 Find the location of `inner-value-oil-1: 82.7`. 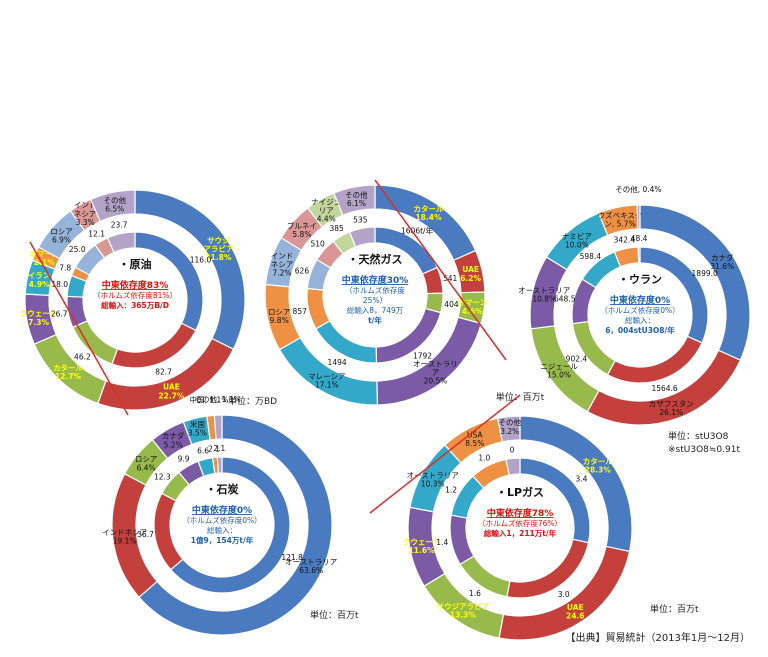

inner-value-oil-1: 82.7 is located at coordinates (163, 372).